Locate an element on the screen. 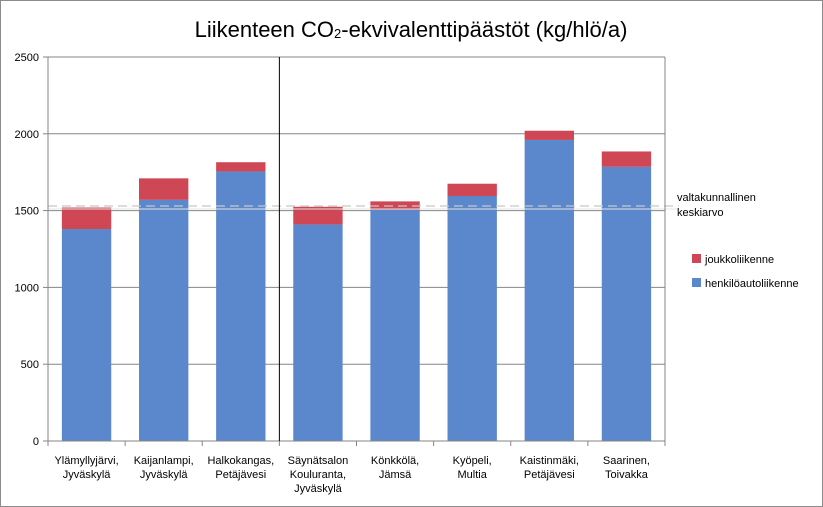 The image size is (823, 507). x-category-label: Multia is located at coordinates (473, 475).